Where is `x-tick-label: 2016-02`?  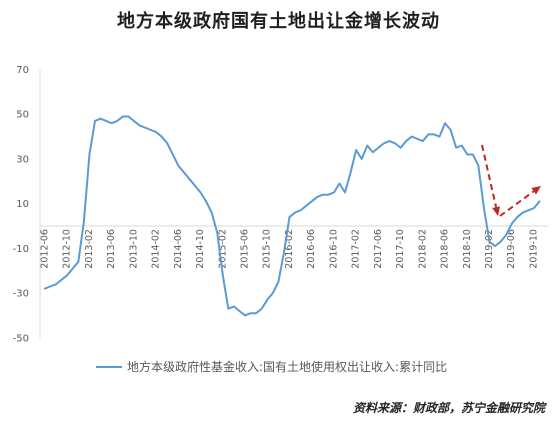
x-tick-label: 2016-02 is located at coordinates (289, 249).